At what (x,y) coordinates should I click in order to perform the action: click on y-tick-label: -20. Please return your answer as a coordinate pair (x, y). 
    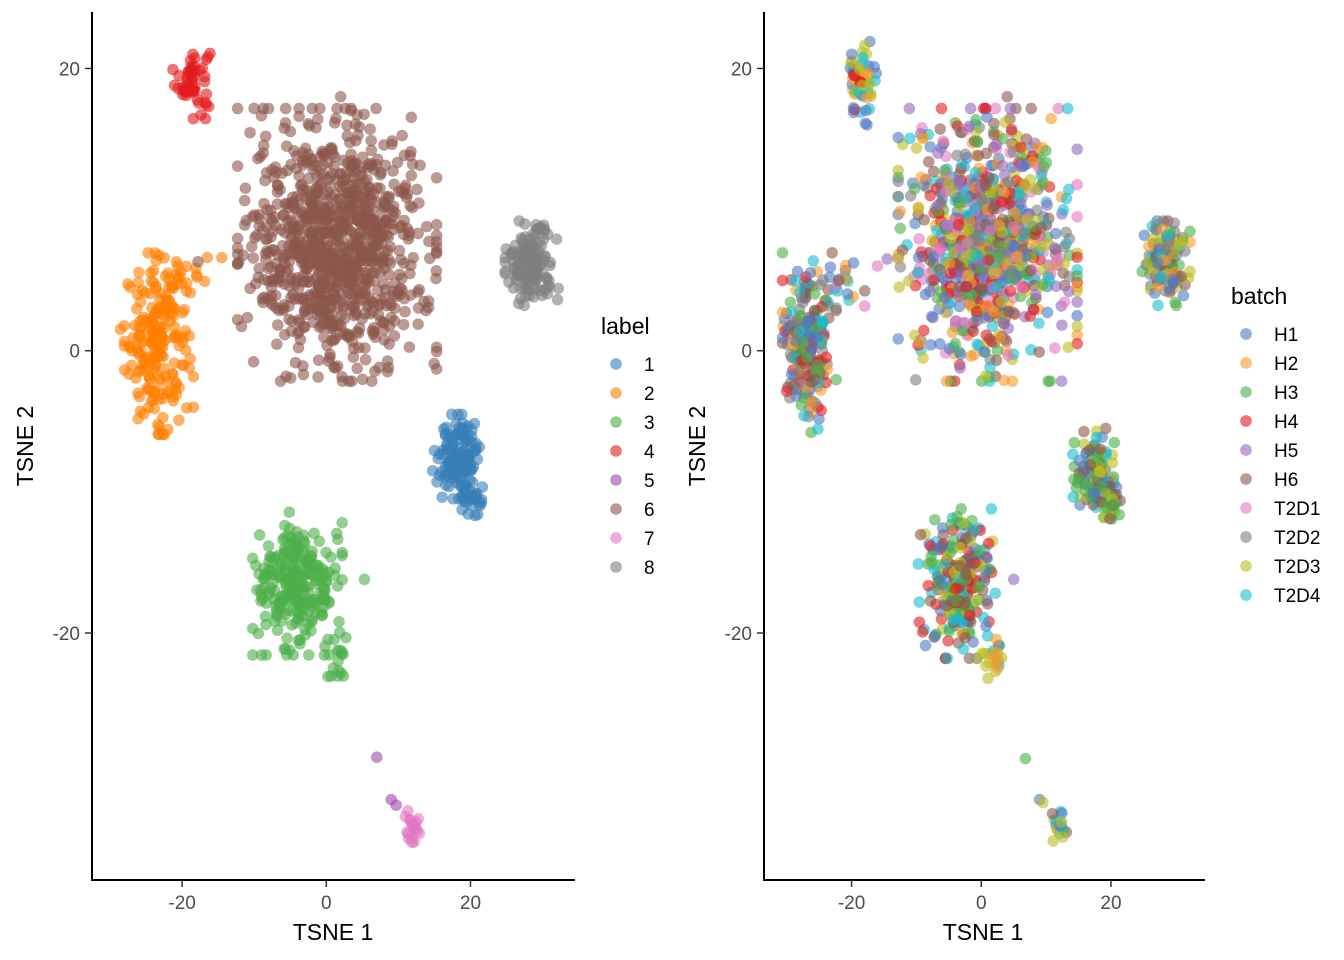
    Looking at the image, I should click on (738, 634).